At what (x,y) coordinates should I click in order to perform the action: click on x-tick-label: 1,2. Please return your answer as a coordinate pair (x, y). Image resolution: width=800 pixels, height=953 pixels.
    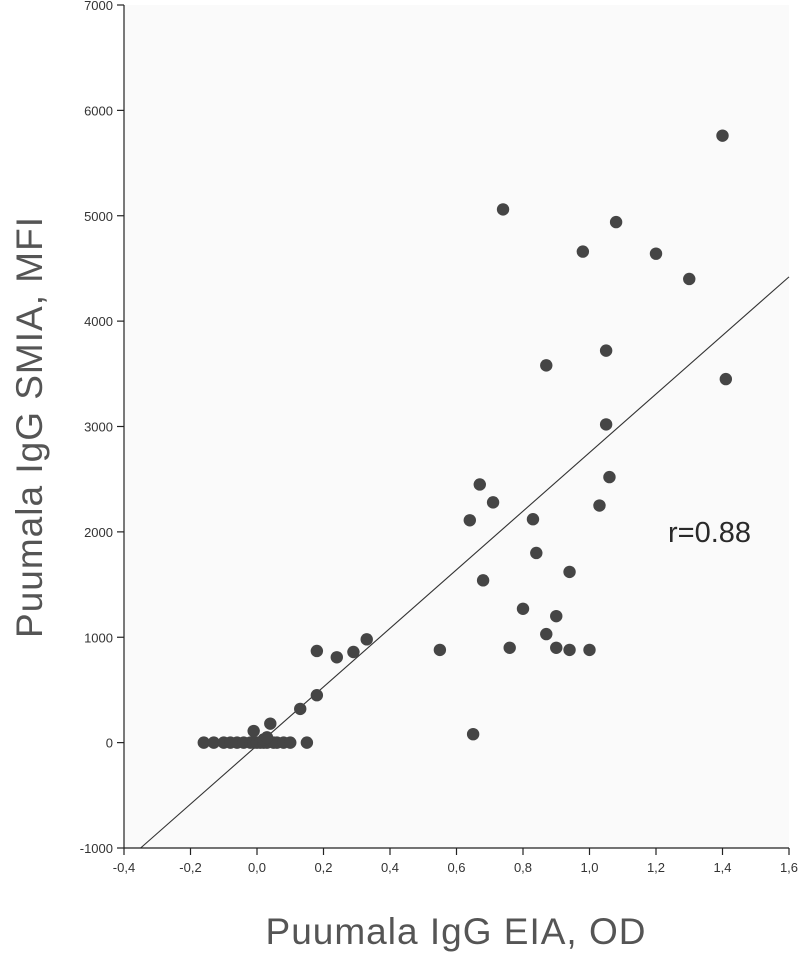
    Looking at the image, I should click on (656, 867).